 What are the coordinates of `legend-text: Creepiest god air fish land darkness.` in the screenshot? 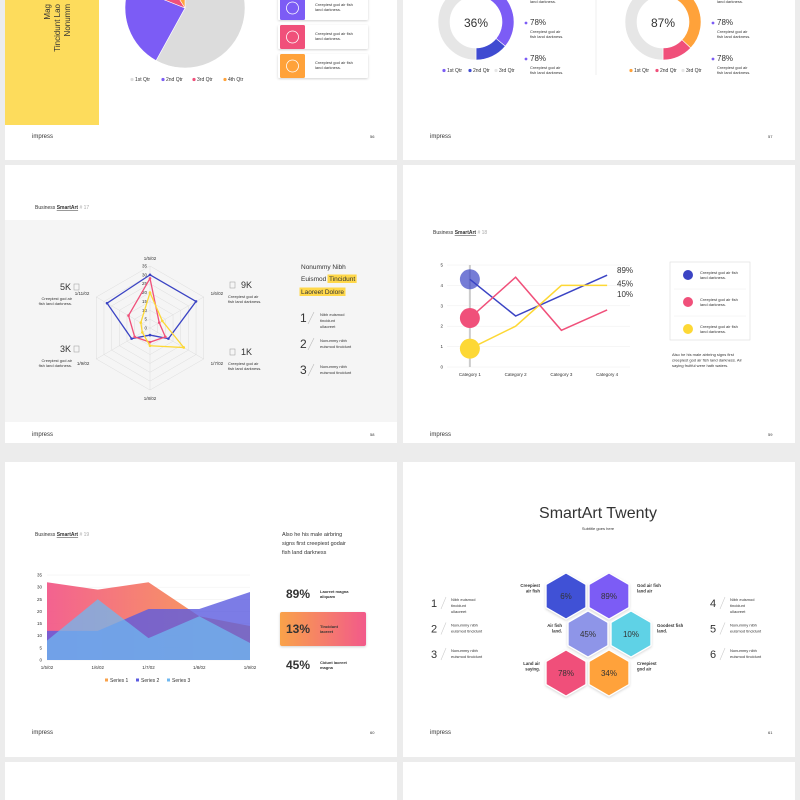 It's located at (719, 329).